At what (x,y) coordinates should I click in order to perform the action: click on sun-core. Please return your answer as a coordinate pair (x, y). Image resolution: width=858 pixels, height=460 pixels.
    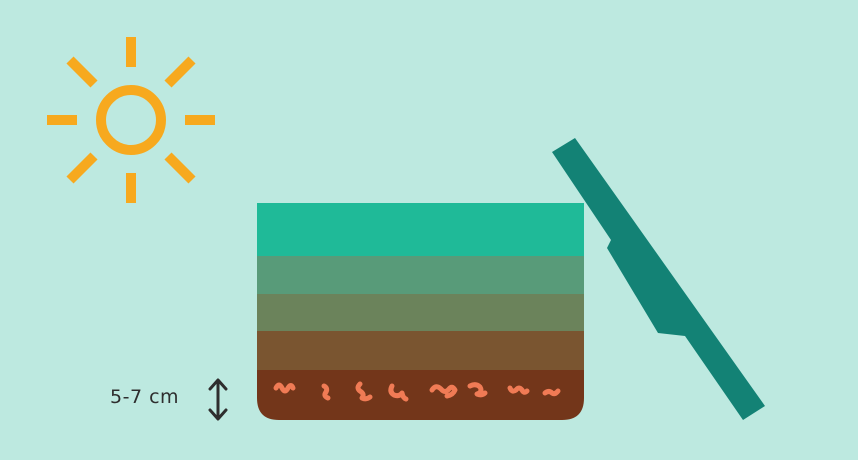
    Looking at the image, I should click on (131, 120).